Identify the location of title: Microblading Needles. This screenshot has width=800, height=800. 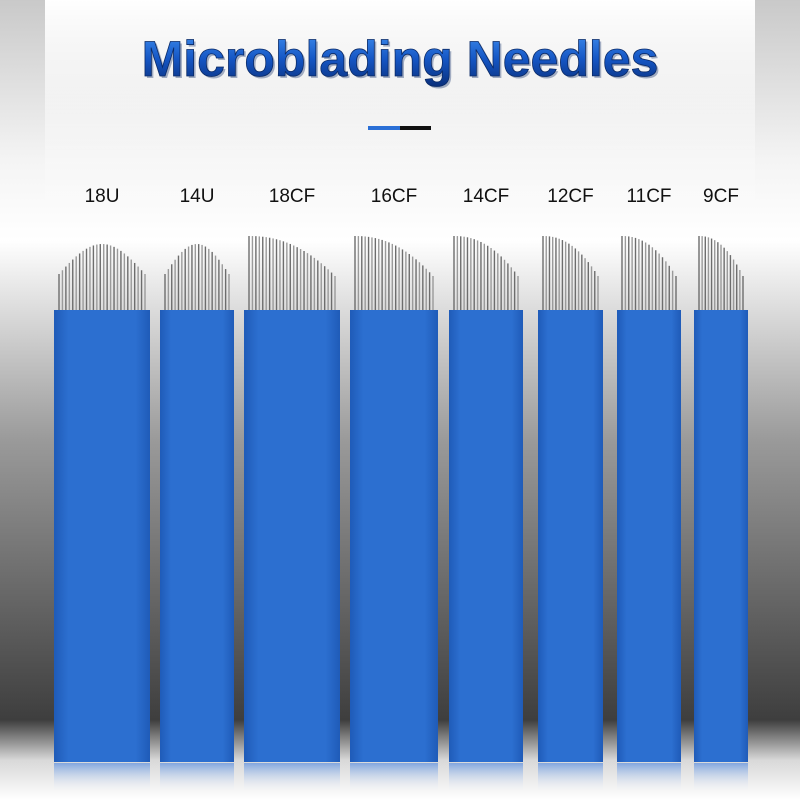
(400, 59).